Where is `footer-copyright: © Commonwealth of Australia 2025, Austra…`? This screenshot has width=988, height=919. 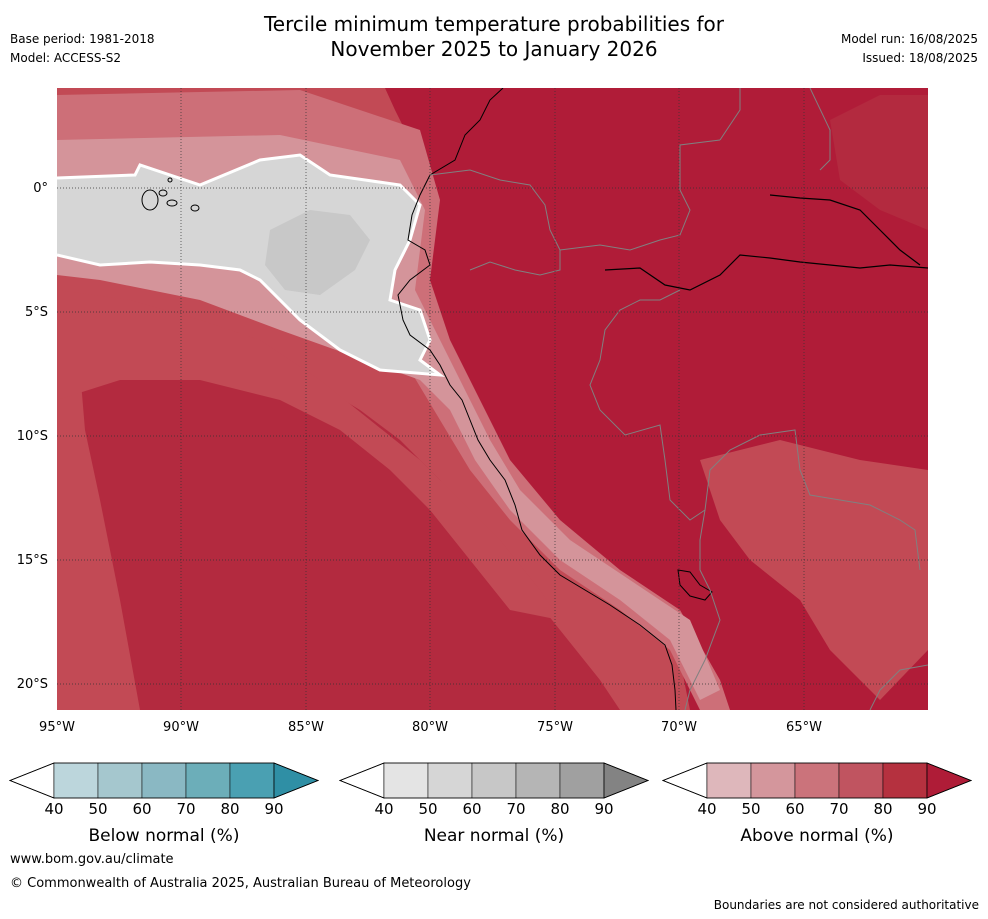 footer-copyright: © Commonwealth of Australia 2025, Austra… is located at coordinates (240, 883).